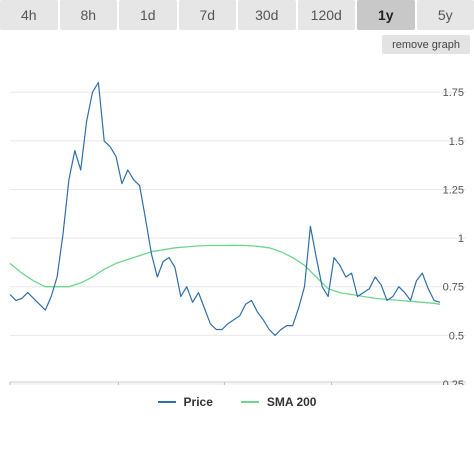  Describe the element at coordinates (461, 239) in the screenshot. I see `y-tick-label: 1` at that location.